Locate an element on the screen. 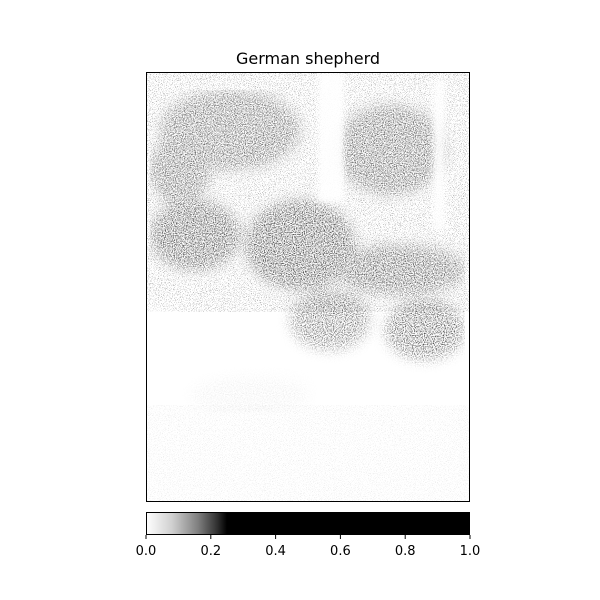 The height and width of the screenshot is (600, 600). colorbar-tick-label: 0.6 is located at coordinates (340, 551).